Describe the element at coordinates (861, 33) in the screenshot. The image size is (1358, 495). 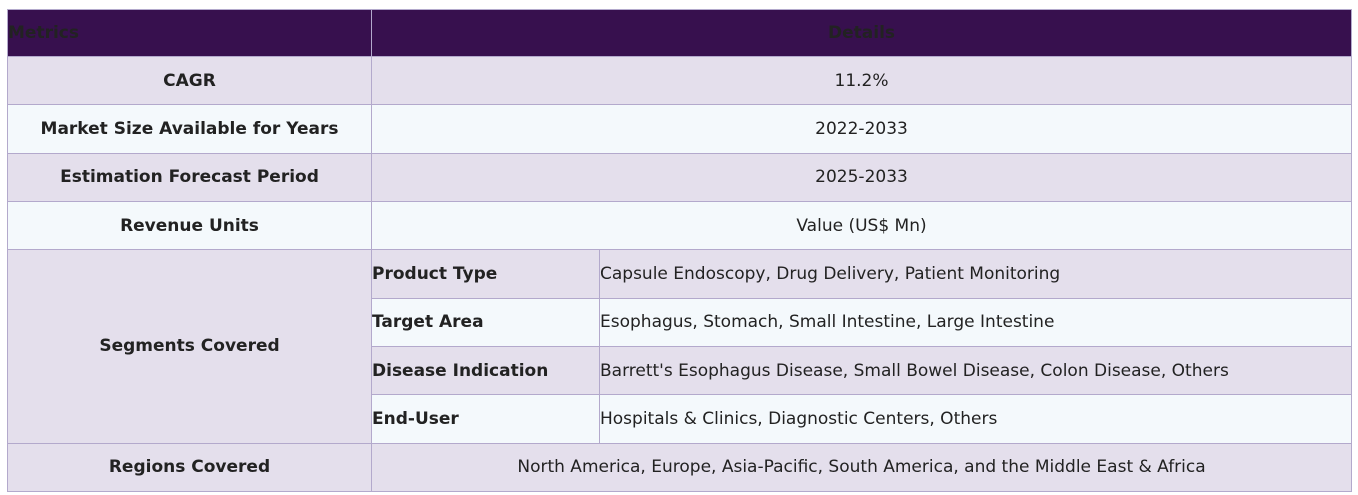
I see `header-details: Details` at that location.